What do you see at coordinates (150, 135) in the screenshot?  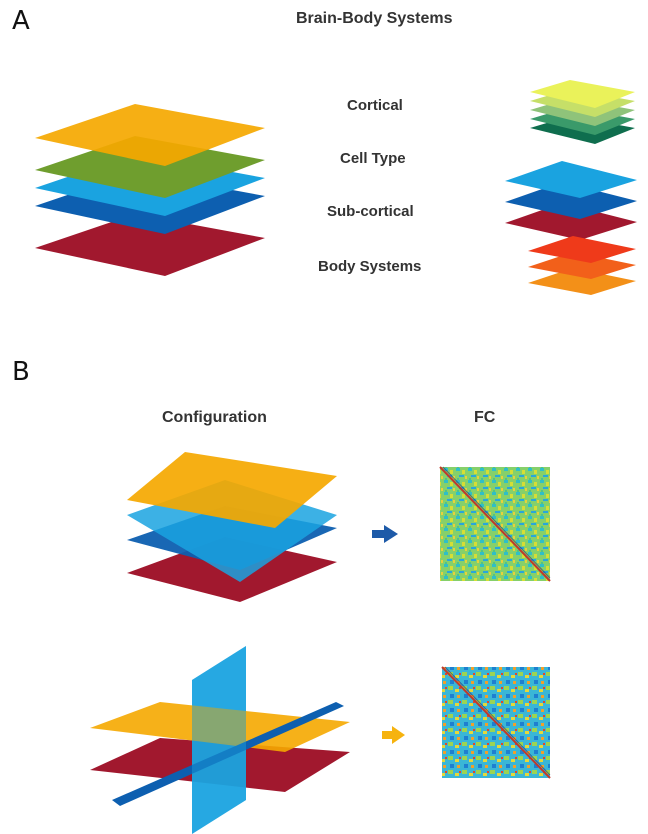 I see `layer-cortical` at bounding box center [150, 135].